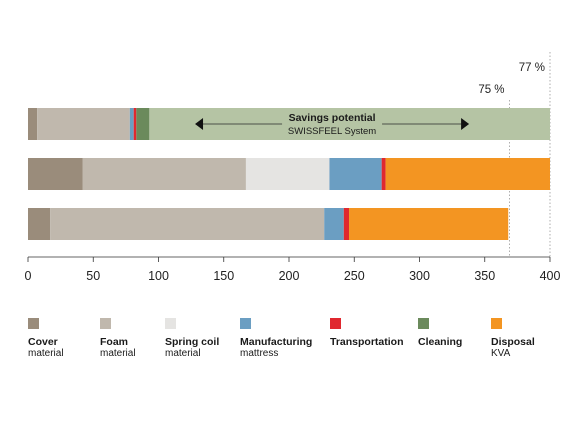 Image resolution: width=581 pixels, height=440 pixels. Describe the element at coordinates (532, 68) in the screenshot. I see `reference-label: 77 %` at that location.